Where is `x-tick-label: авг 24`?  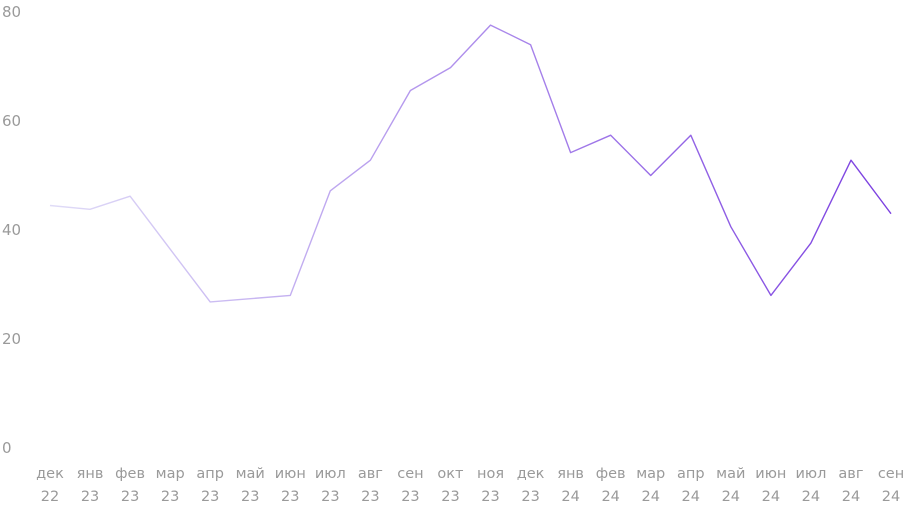 x-tick-label: авг 24 is located at coordinates (850, 485).